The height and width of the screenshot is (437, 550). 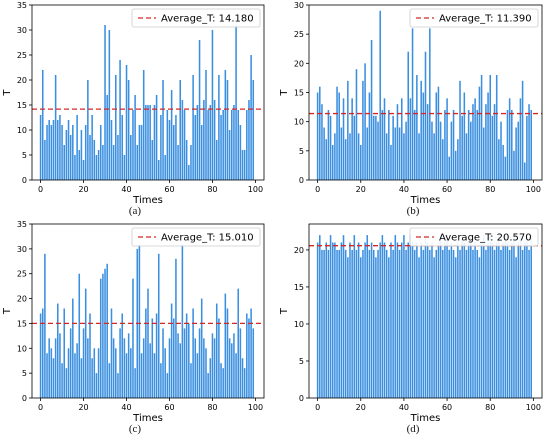 What do you see at coordinates (196, 237) in the screenshot?
I see `legend-box` at bounding box center [196, 237].